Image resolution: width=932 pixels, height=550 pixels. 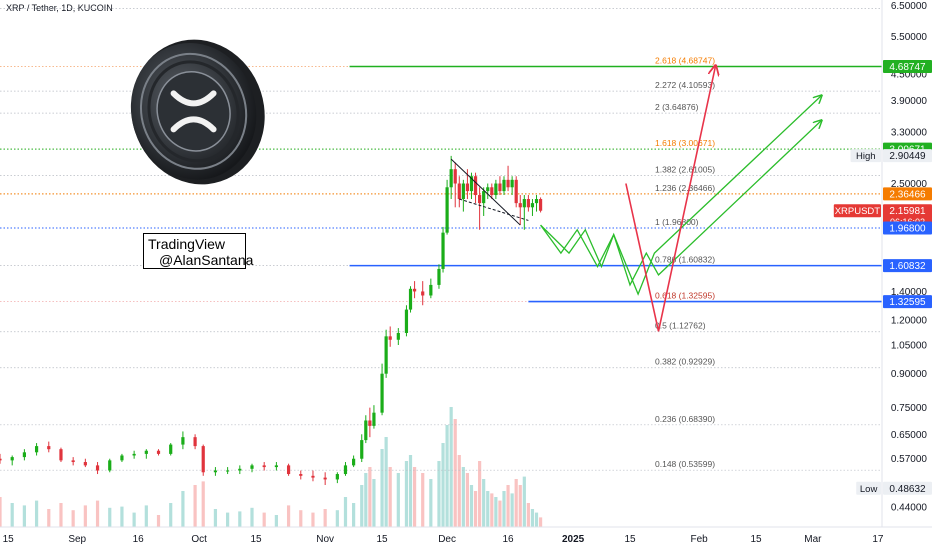 I want to click on fib-level-label: 0.618 (1.32595), so click(x=685, y=296).